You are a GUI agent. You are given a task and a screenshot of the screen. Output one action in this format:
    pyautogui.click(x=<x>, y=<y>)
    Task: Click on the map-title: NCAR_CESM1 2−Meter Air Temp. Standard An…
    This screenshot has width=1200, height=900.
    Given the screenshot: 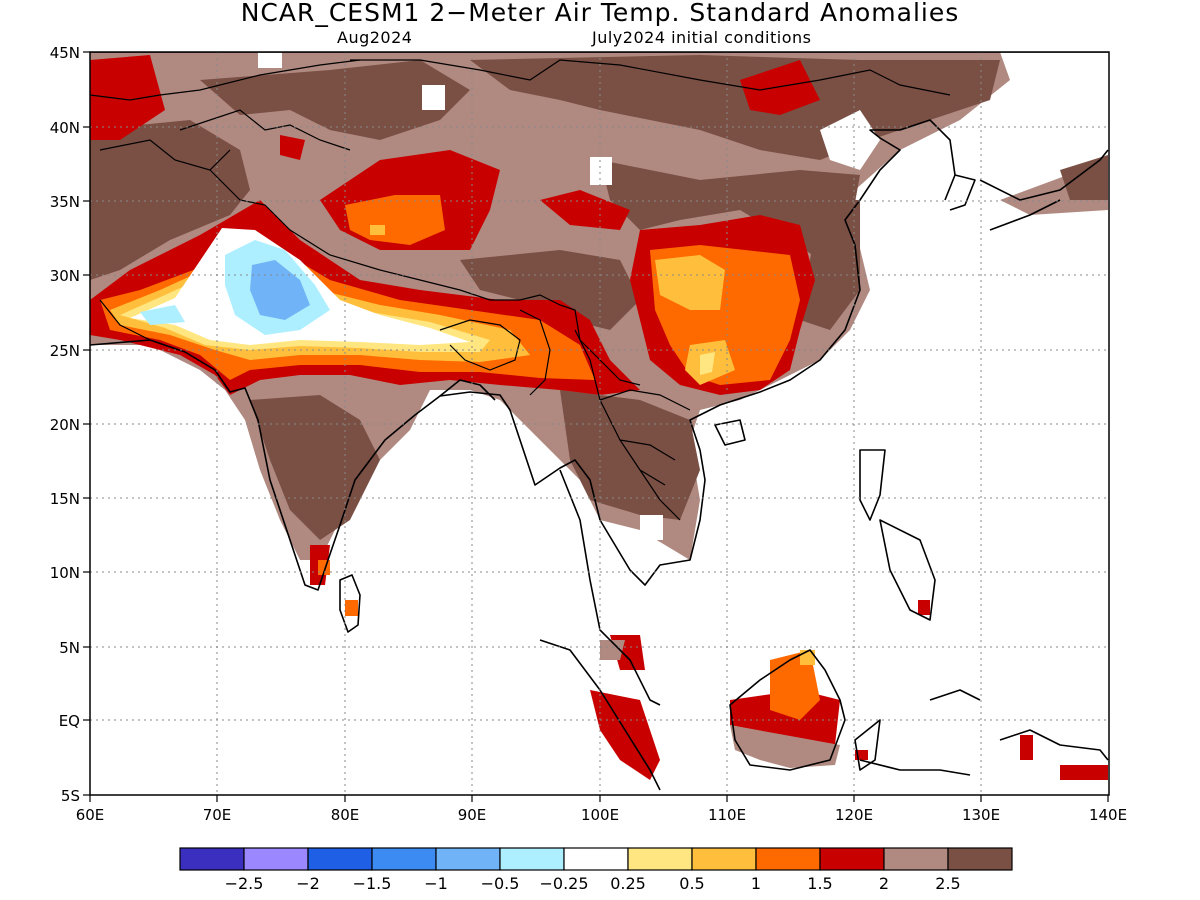 What is the action you would take?
    pyautogui.click(x=600, y=13)
    